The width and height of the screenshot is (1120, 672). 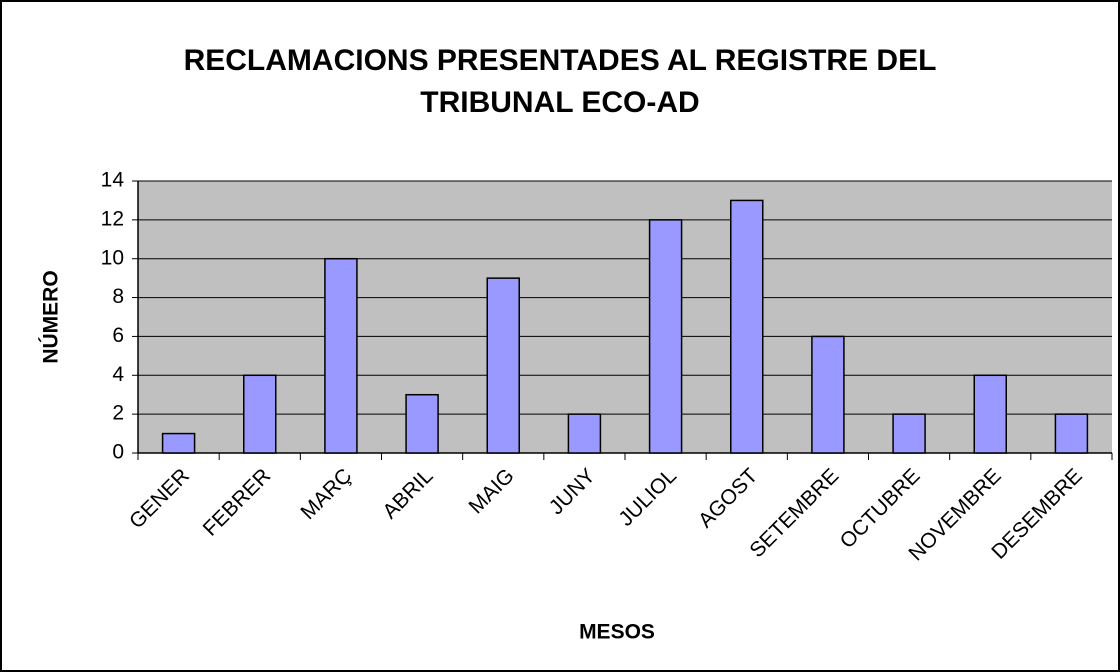 What do you see at coordinates (112, 257) in the screenshot?
I see `y-tick-label: 10` at bounding box center [112, 257].